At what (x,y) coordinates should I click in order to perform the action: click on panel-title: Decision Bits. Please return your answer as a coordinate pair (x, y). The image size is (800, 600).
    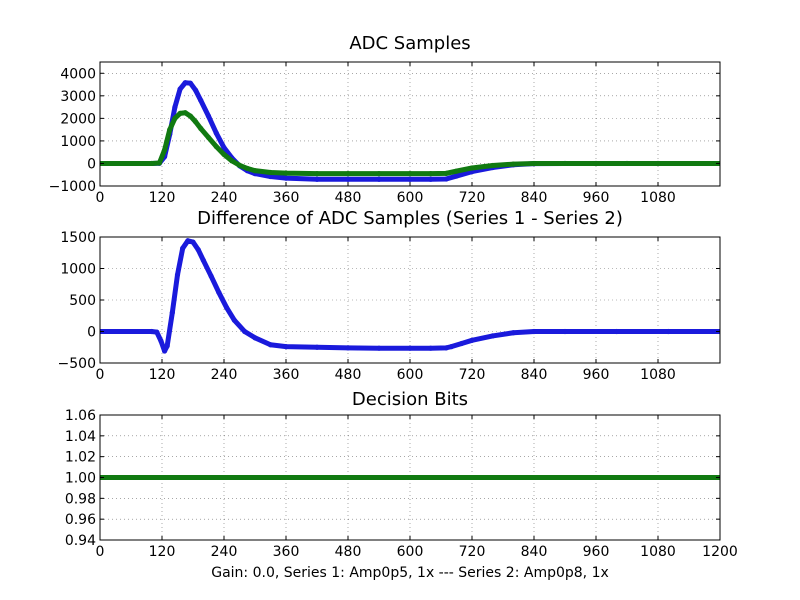
    Looking at the image, I should click on (410, 399).